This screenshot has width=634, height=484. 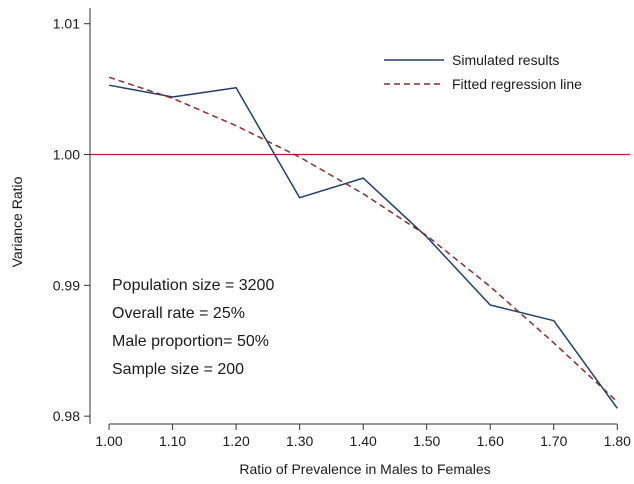 What do you see at coordinates (617, 441) in the screenshot?
I see `x-tick-label-1-80: 1.80` at bounding box center [617, 441].